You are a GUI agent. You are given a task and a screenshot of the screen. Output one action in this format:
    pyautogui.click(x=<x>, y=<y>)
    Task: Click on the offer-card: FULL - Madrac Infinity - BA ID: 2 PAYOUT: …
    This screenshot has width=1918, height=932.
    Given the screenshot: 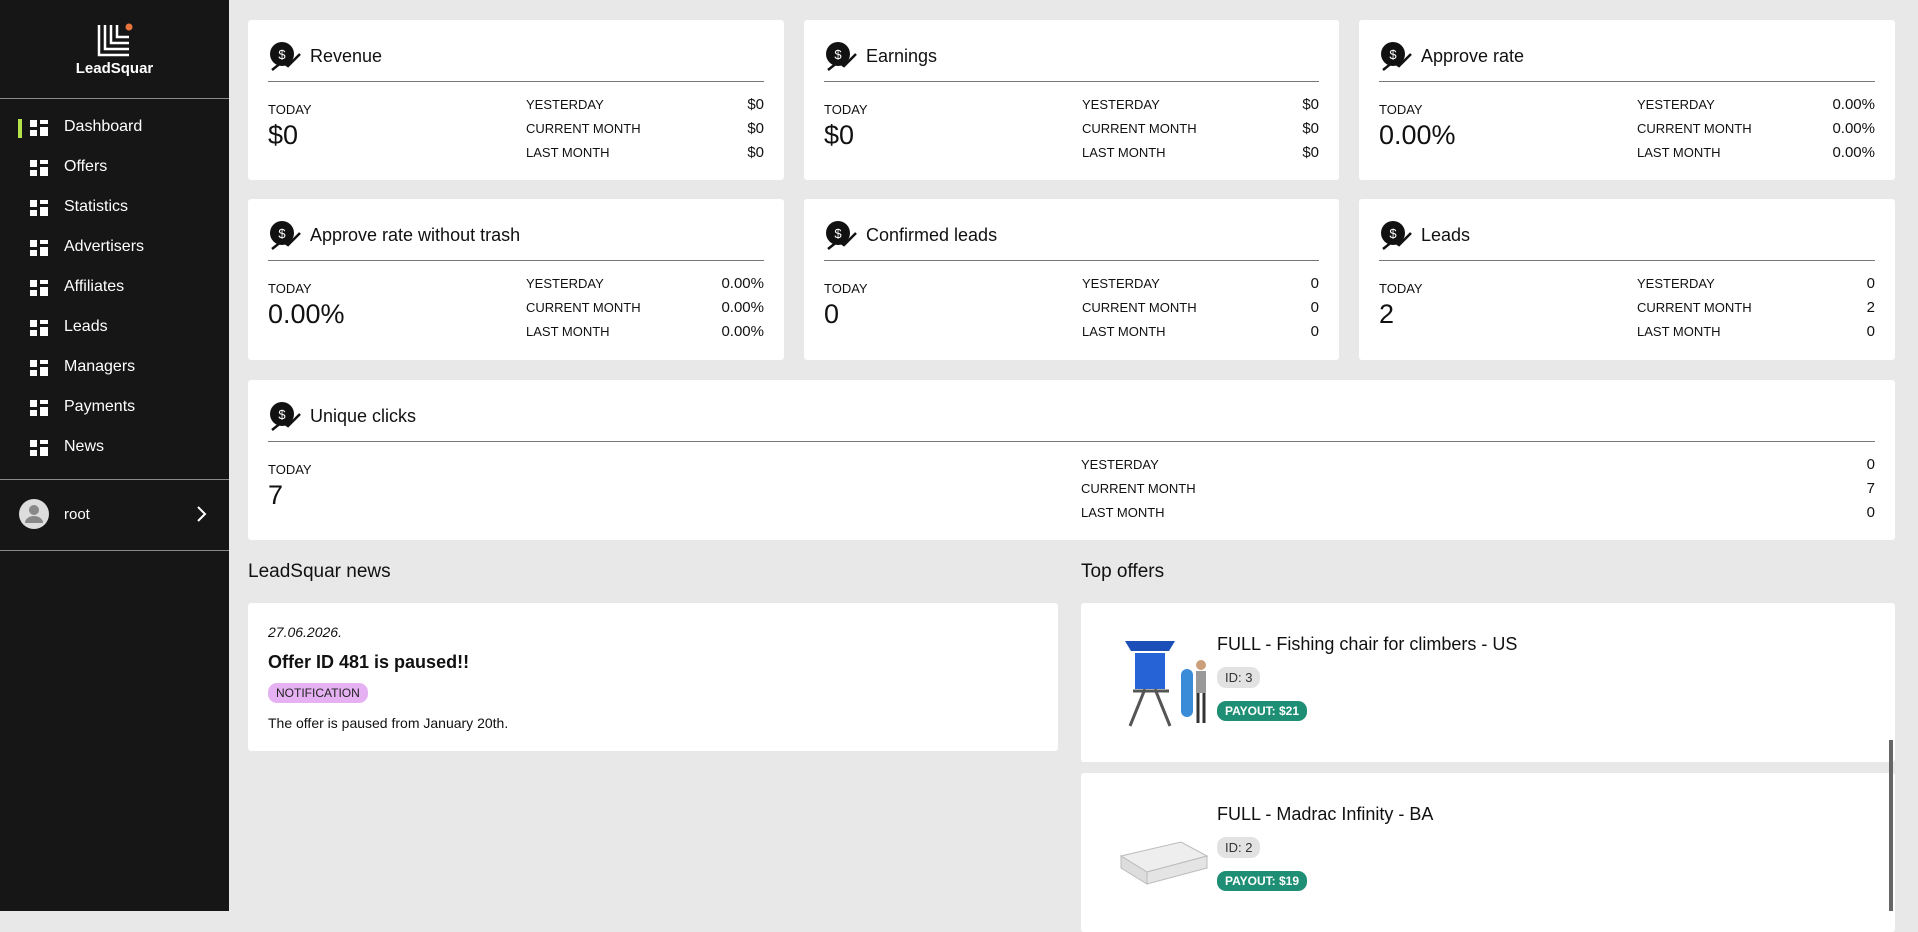 What is the action you would take?
    pyautogui.click(x=1488, y=852)
    